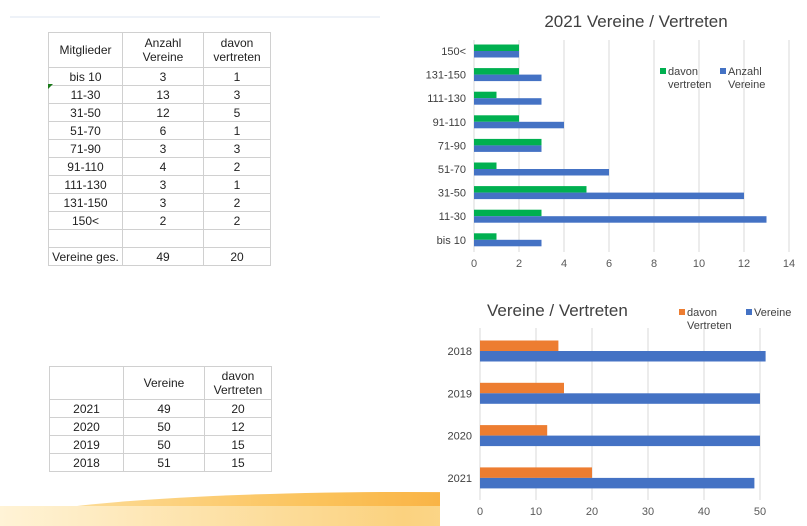 The height and width of the screenshot is (526, 807). I want to click on table-row: 2019 50 15, so click(160, 444).